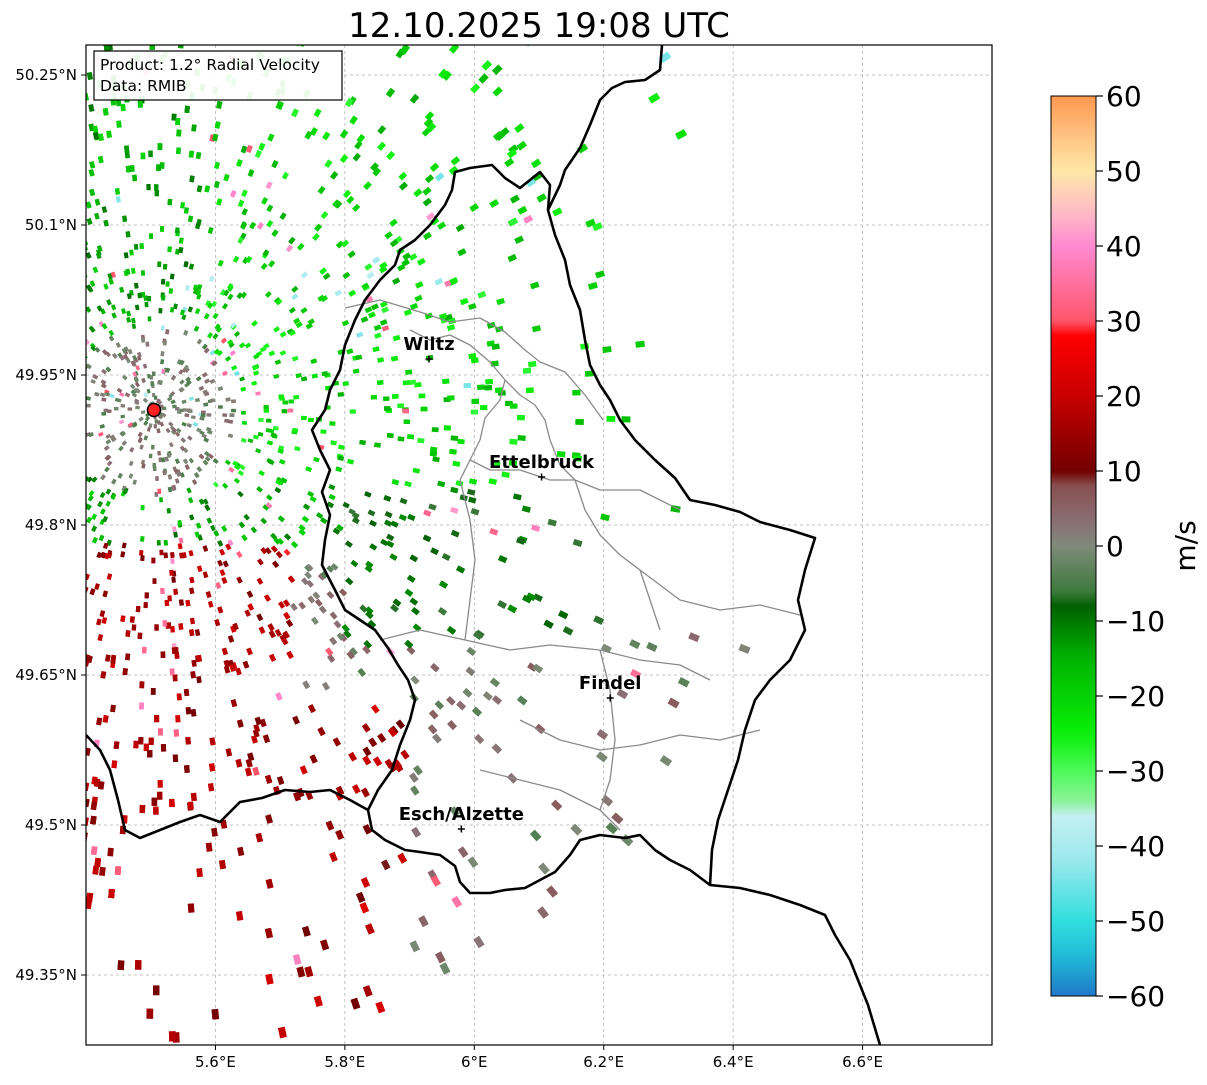 This screenshot has width=1207, height=1085. Describe the element at coordinates (1135, 771) in the screenshot. I see `colorbar-tick-label: −30` at that location.